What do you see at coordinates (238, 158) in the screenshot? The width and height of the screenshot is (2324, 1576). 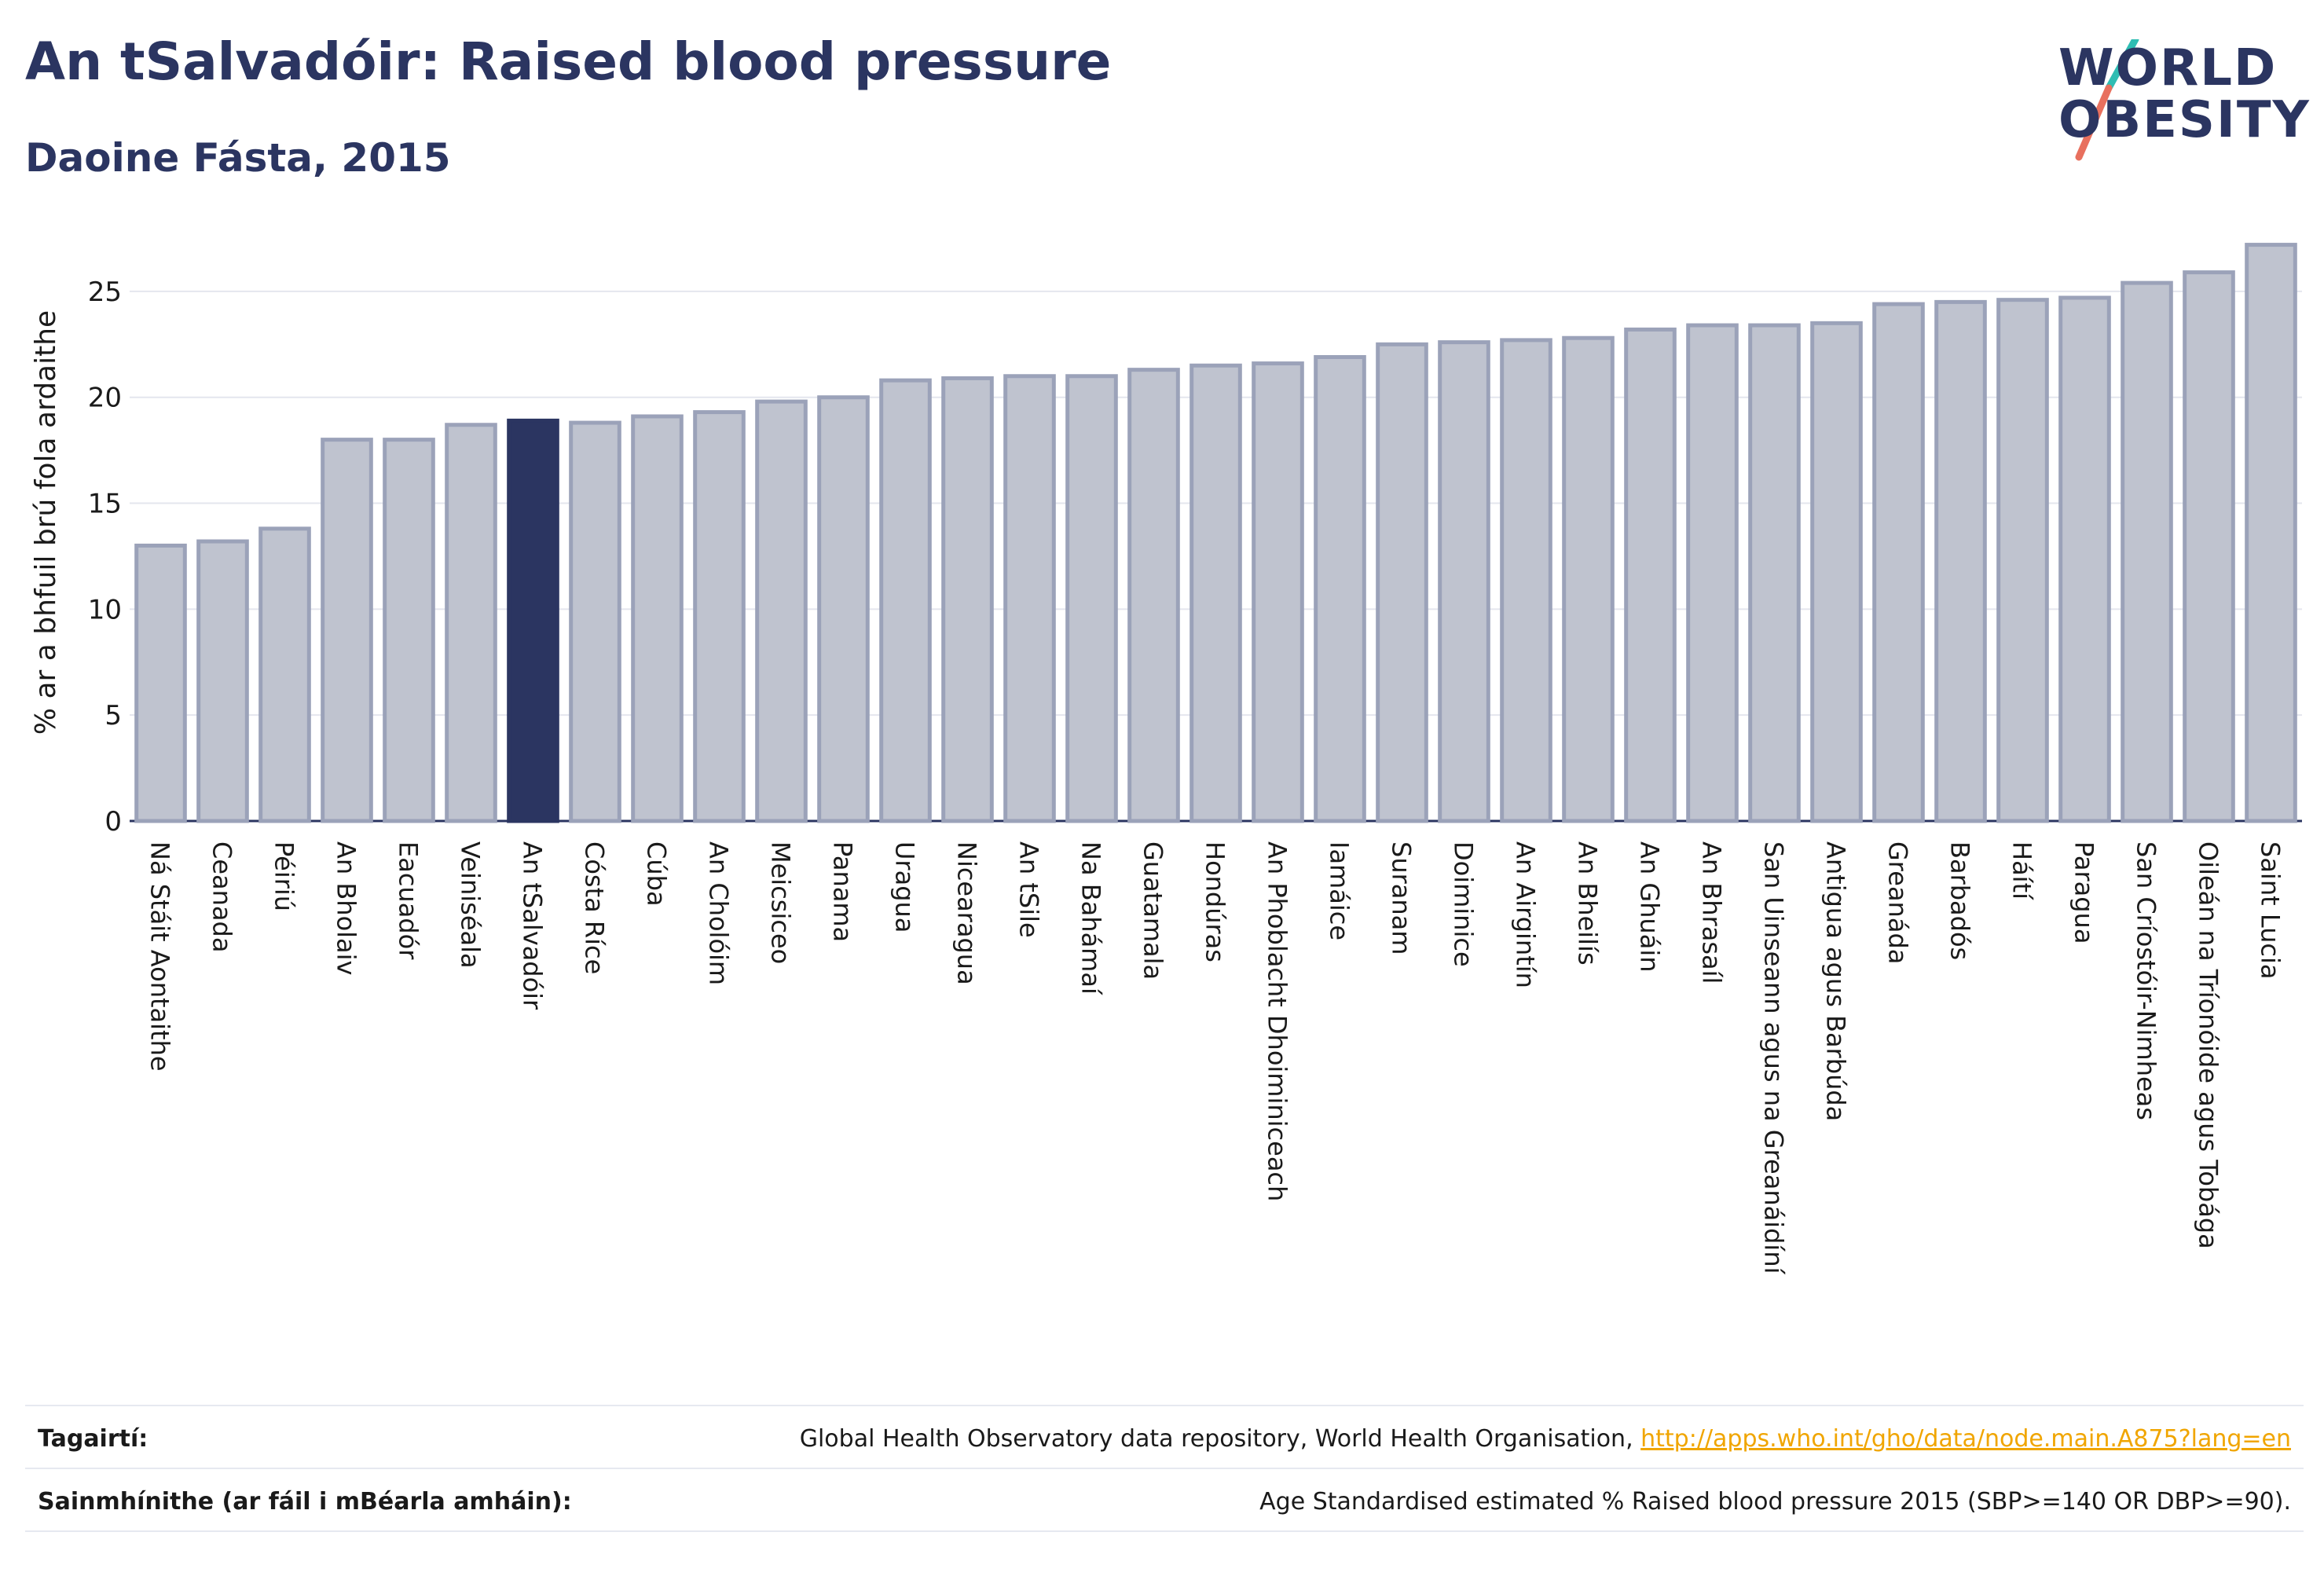 I see `chart-subtitle: Daoine Fásta, 2015` at bounding box center [238, 158].